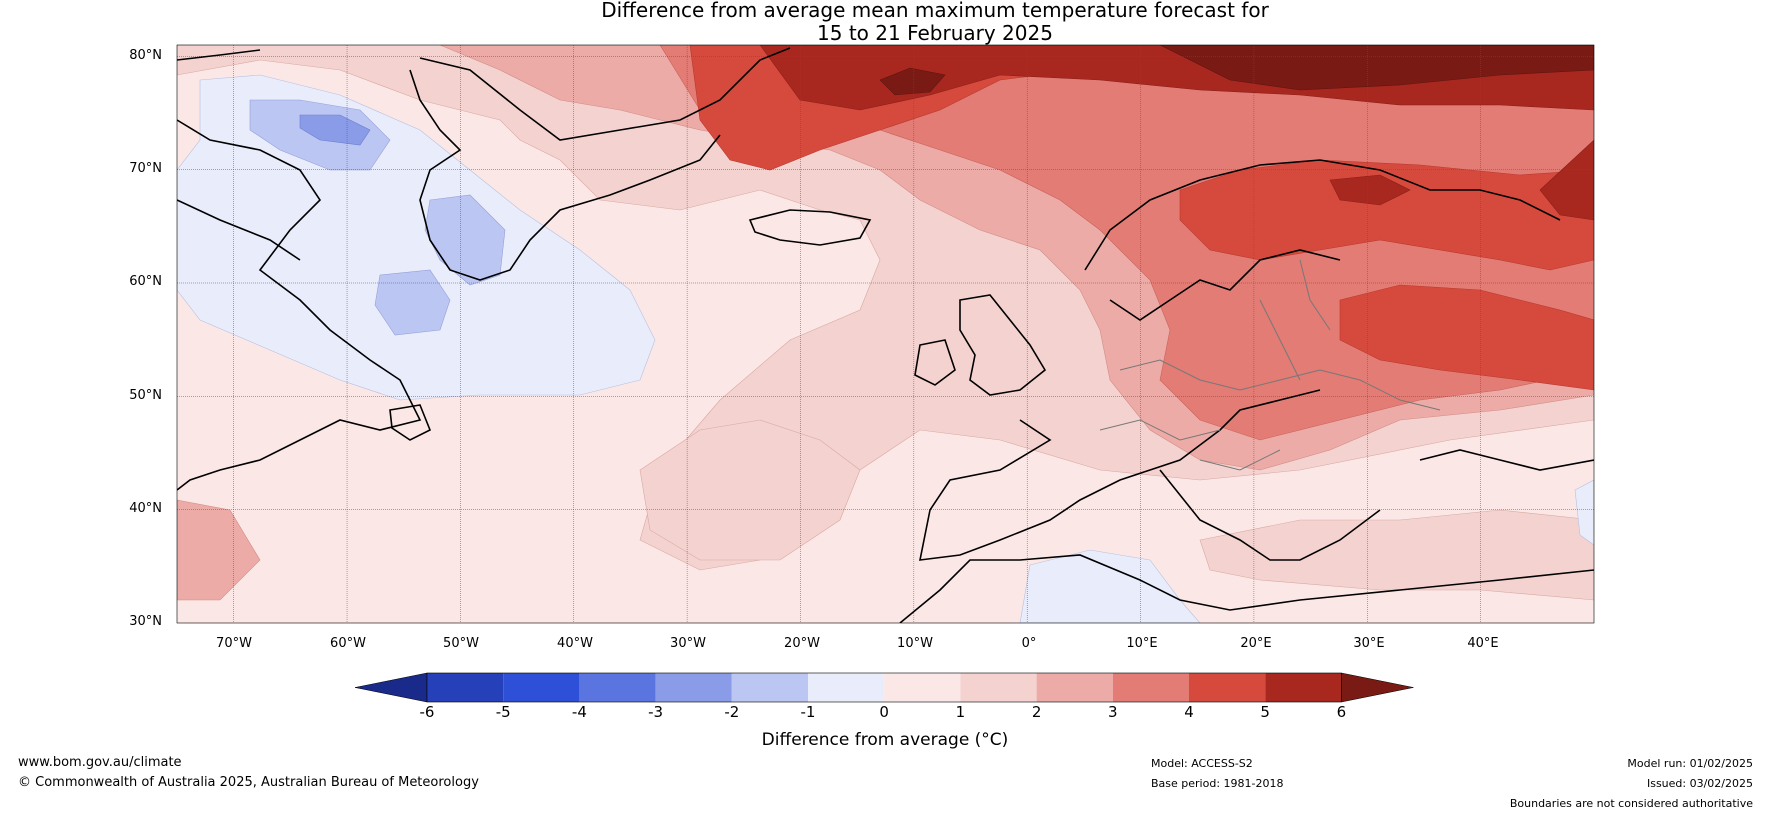  What do you see at coordinates (575, 643) in the screenshot?
I see `lon-label-40w: 40°W` at bounding box center [575, 643].